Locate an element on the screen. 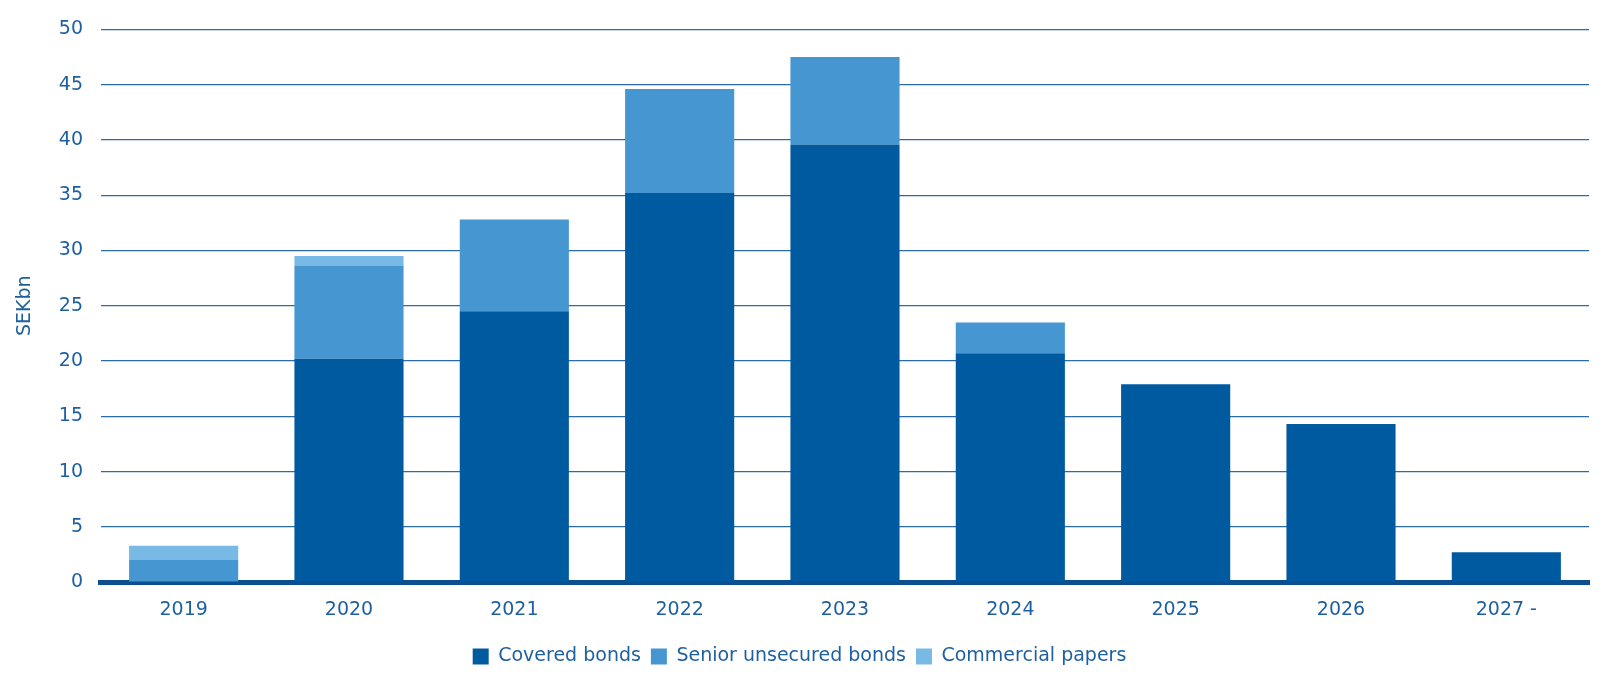 Image resolution: width=1609 pixels, height=684 pixels. legend-label: Senior unsecured bonds is located at coordinates (791, 654).